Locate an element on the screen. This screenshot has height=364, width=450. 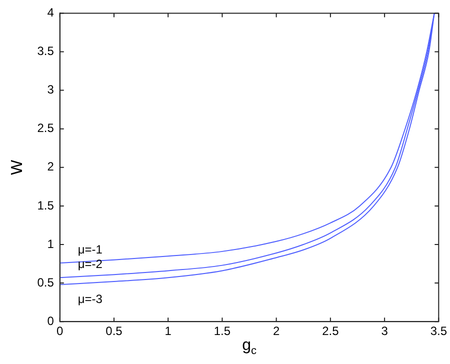
y-tick-label: 2 is located at coordinates (50, 167).